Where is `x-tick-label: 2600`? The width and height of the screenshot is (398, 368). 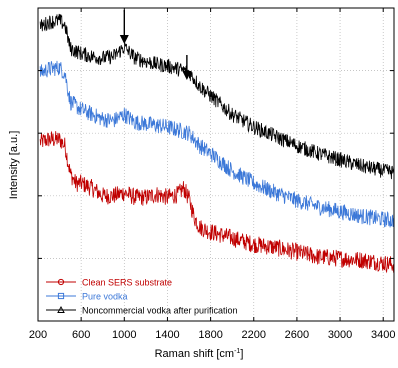
x-tick-label: 2600 is located at coordinates (297, 335).